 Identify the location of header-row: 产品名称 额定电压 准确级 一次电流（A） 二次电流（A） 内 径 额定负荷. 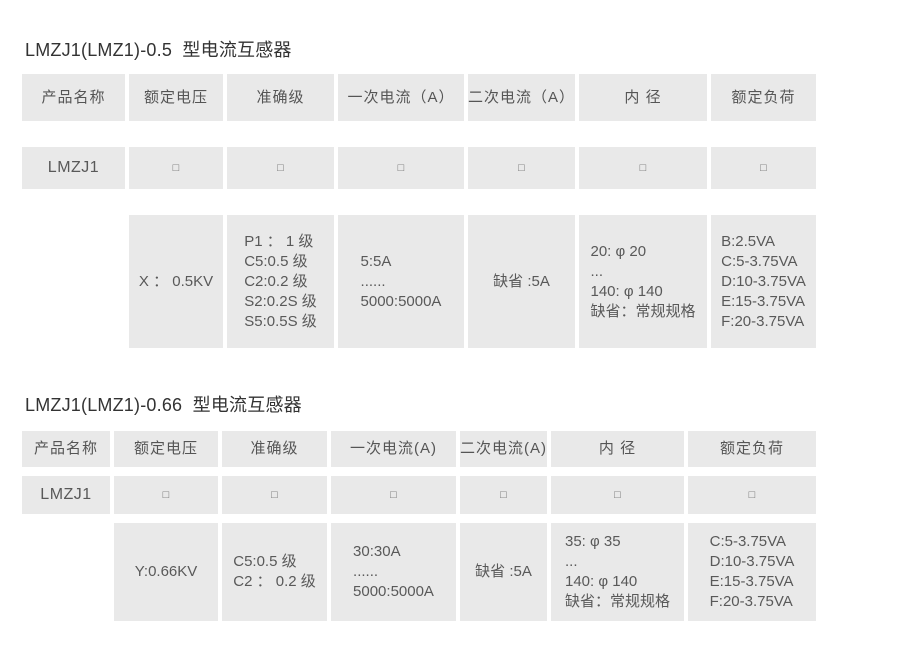
(419, 97).